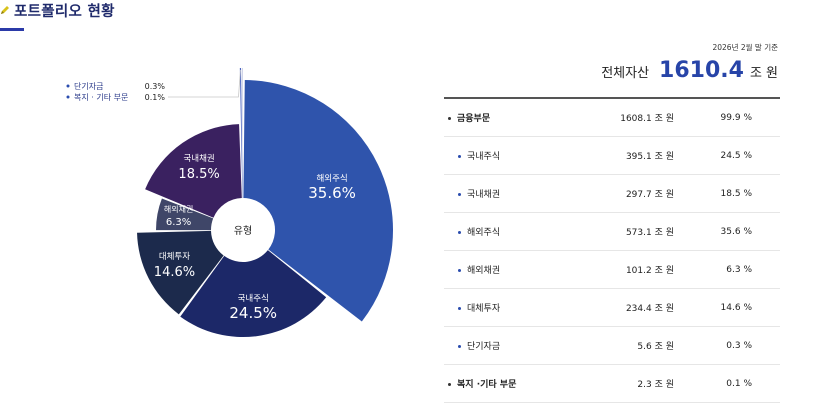 The height and width of the screenshot is (408, 835). What do you see at coordinates (12, 29) in the screenshot?
I see `title-underline` at bounding box center [12, 29].